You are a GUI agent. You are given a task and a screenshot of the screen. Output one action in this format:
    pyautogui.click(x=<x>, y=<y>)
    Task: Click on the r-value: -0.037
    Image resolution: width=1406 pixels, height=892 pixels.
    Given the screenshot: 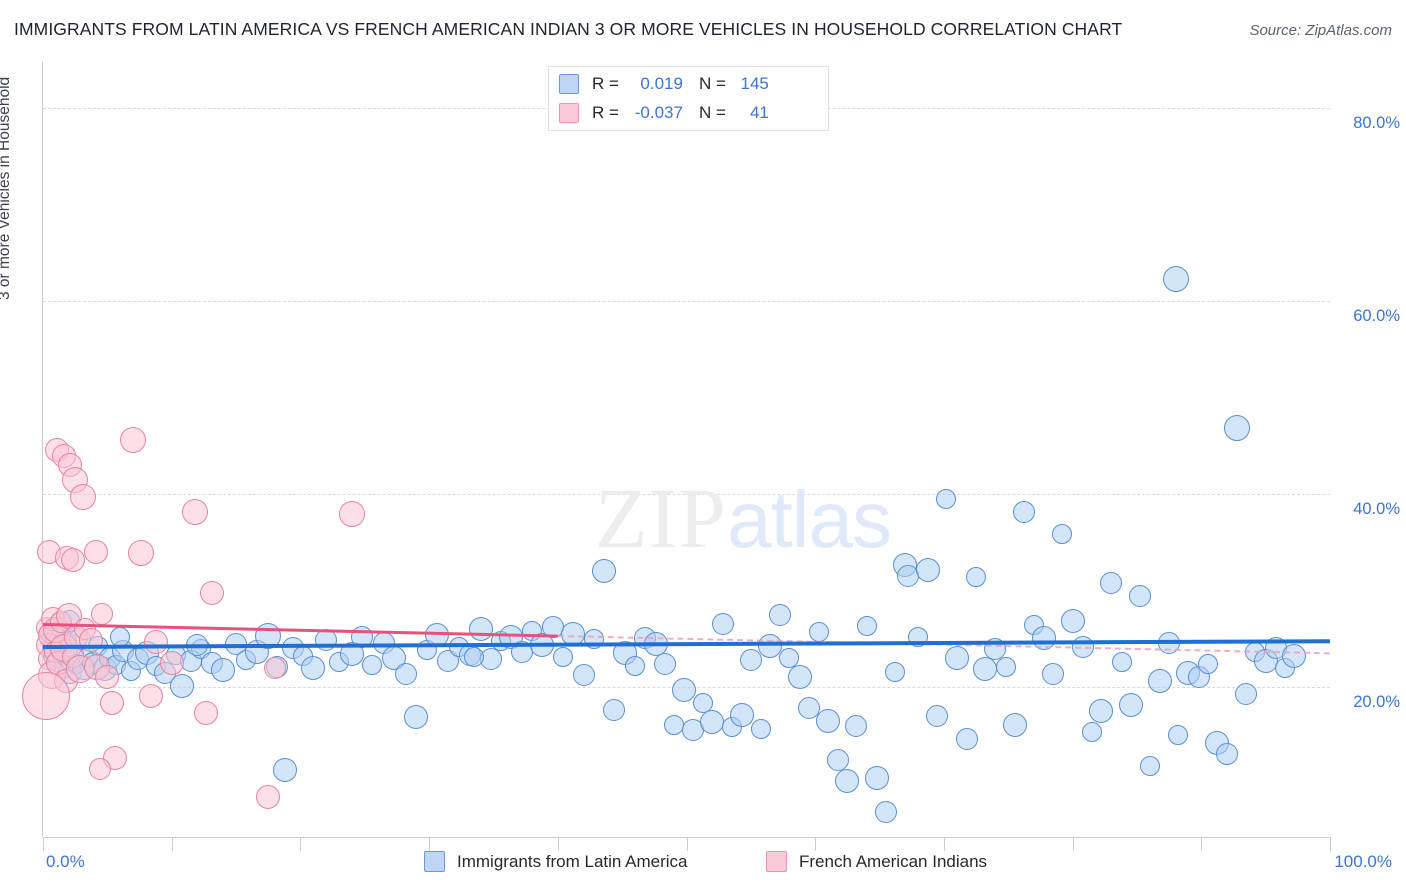 What is the action you would take?
    pyautogui.click(x=658, y=112)
    